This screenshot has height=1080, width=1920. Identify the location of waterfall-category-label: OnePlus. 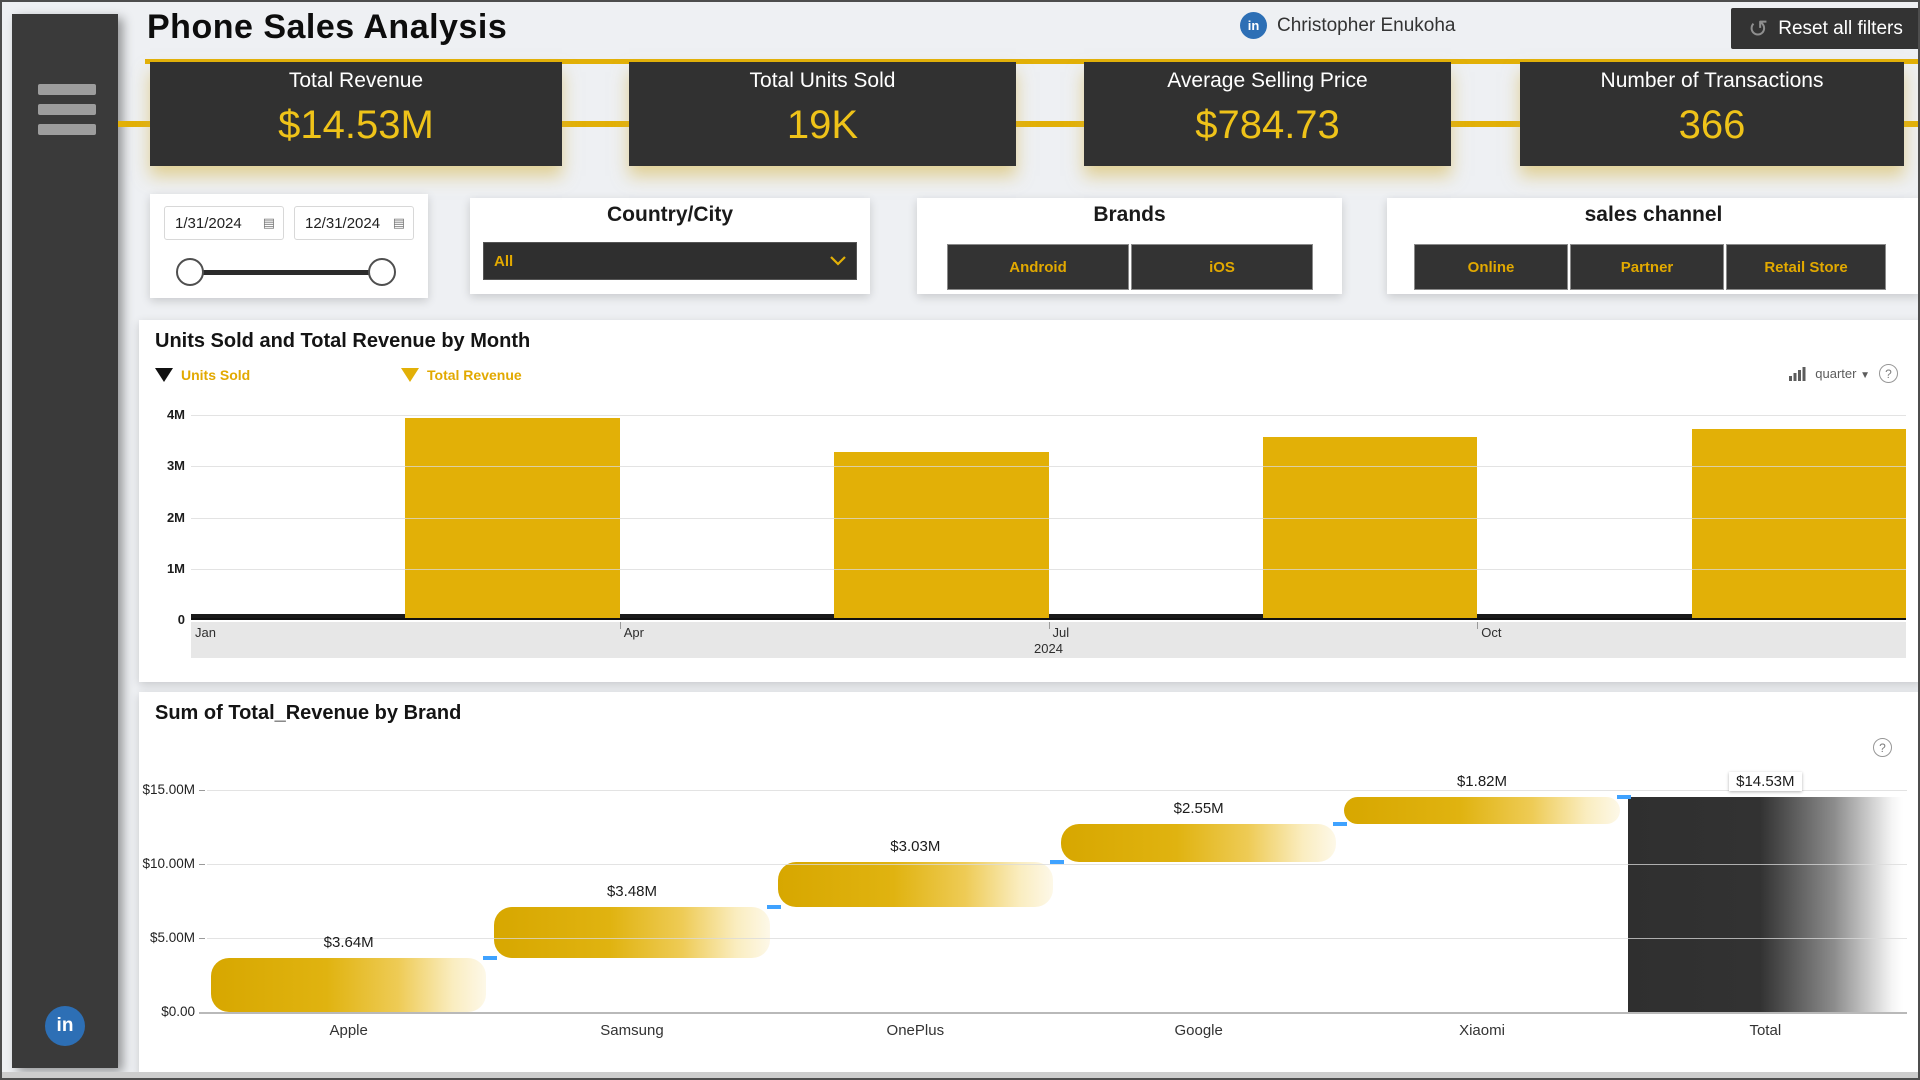
(915, 1030).